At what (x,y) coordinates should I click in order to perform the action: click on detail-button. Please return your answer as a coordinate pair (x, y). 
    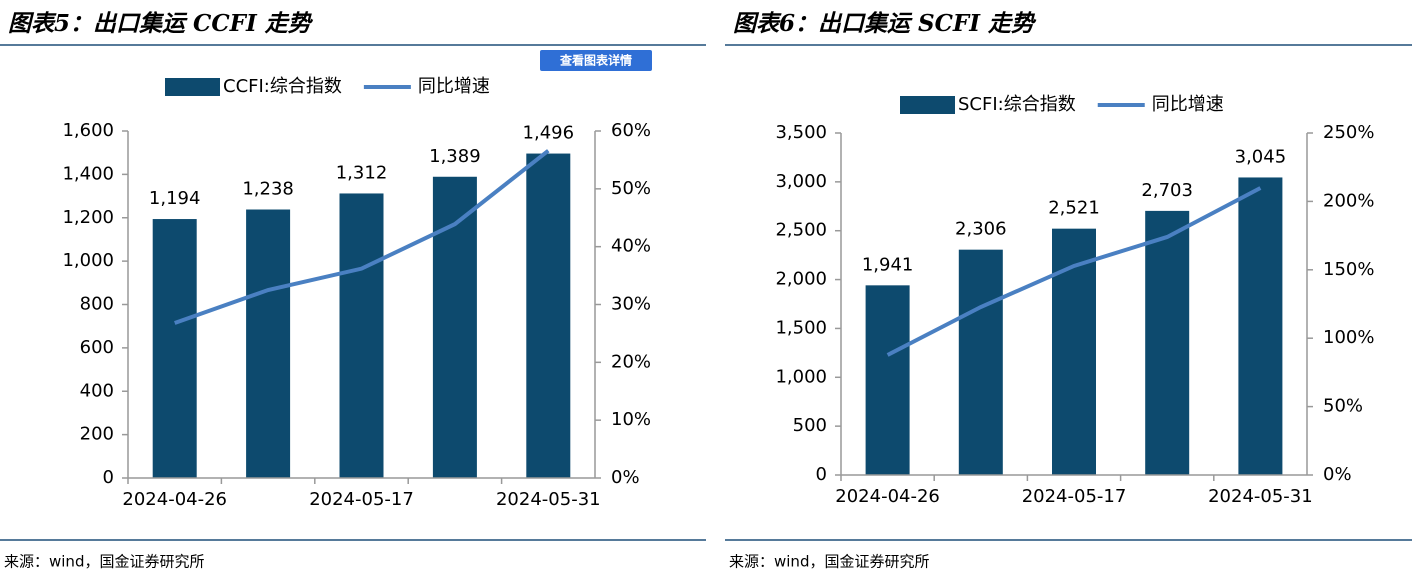
    Looking at the image, I should click on (596, 60).